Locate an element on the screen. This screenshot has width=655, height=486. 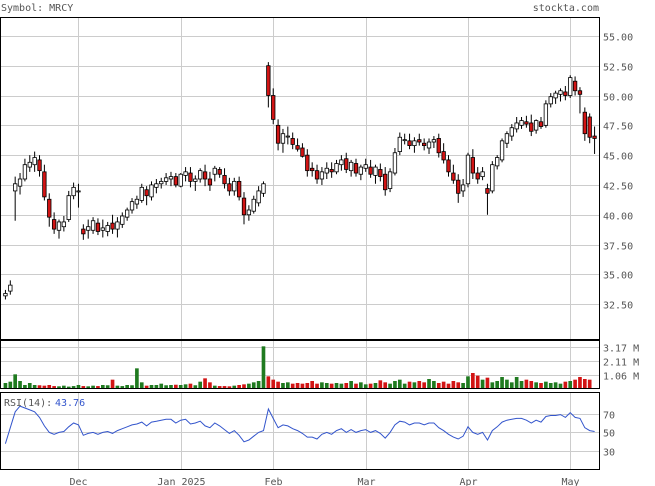
price-tick-label: 47.50 is located at coordinates (618, 127).